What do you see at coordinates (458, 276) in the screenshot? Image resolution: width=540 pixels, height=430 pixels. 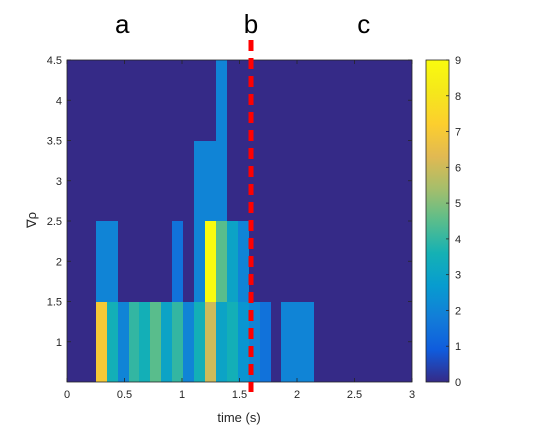 I see `colorbar-tick-label: 3` at bounding box center [458, 276].